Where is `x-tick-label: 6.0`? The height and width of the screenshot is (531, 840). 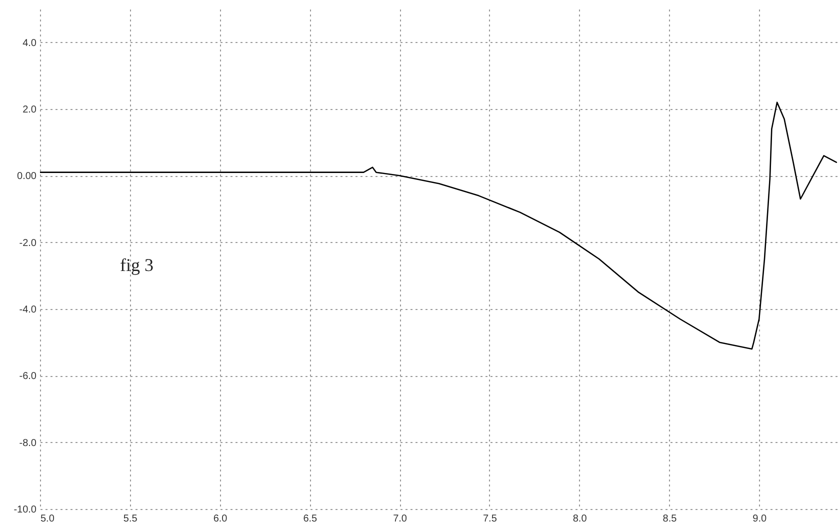
x-tick-label: 6.0 is located at coordinates (220, 519).